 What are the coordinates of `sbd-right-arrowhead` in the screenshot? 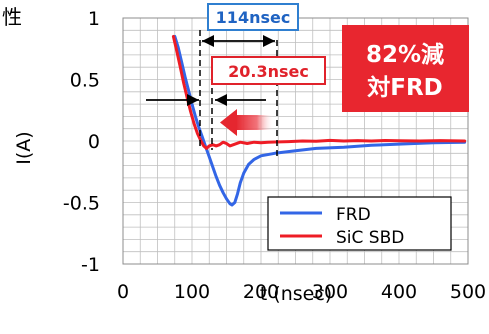 It's located at (221, 100).